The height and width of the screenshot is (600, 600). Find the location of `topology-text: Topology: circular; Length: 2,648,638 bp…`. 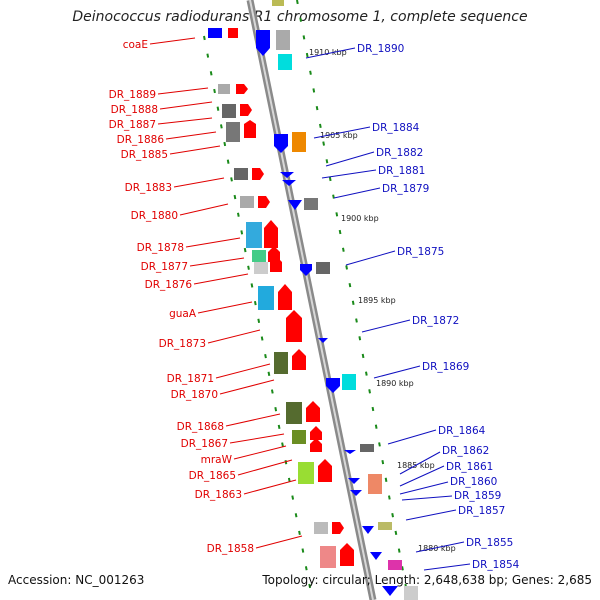

topology-text: Topology: circular; Length: 2,648,638 bp… is located at coordinates (427, 580).